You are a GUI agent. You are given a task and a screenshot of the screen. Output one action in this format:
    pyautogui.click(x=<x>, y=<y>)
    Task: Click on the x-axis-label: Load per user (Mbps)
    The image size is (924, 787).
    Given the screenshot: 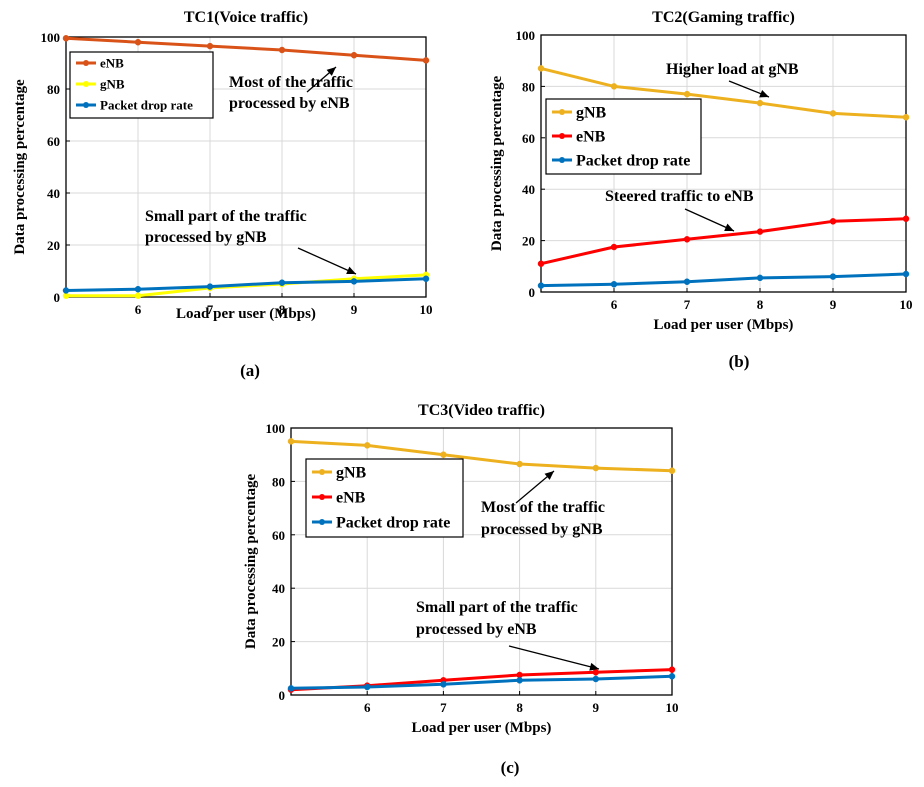 What is the action you would take?
    pyautogui.click(x=246, y=314)
    